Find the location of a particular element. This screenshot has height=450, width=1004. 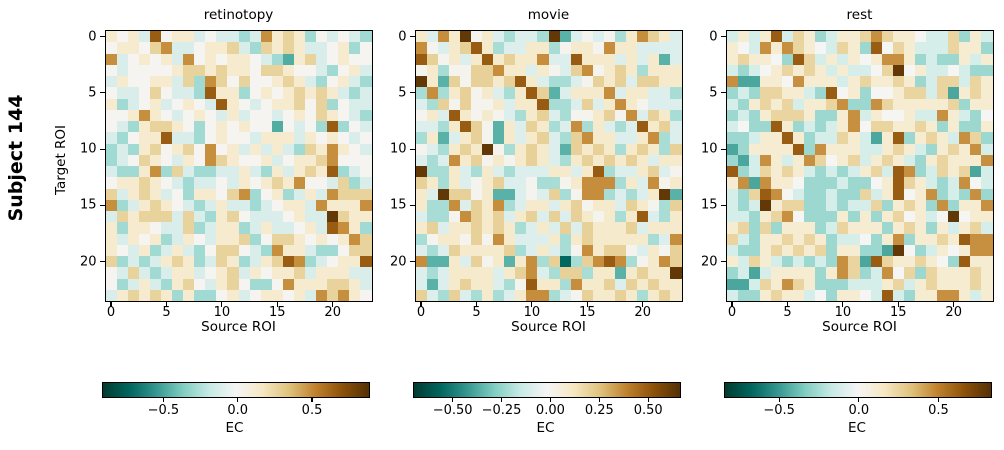

x-tick-mark is located at coordinates (532, 304).